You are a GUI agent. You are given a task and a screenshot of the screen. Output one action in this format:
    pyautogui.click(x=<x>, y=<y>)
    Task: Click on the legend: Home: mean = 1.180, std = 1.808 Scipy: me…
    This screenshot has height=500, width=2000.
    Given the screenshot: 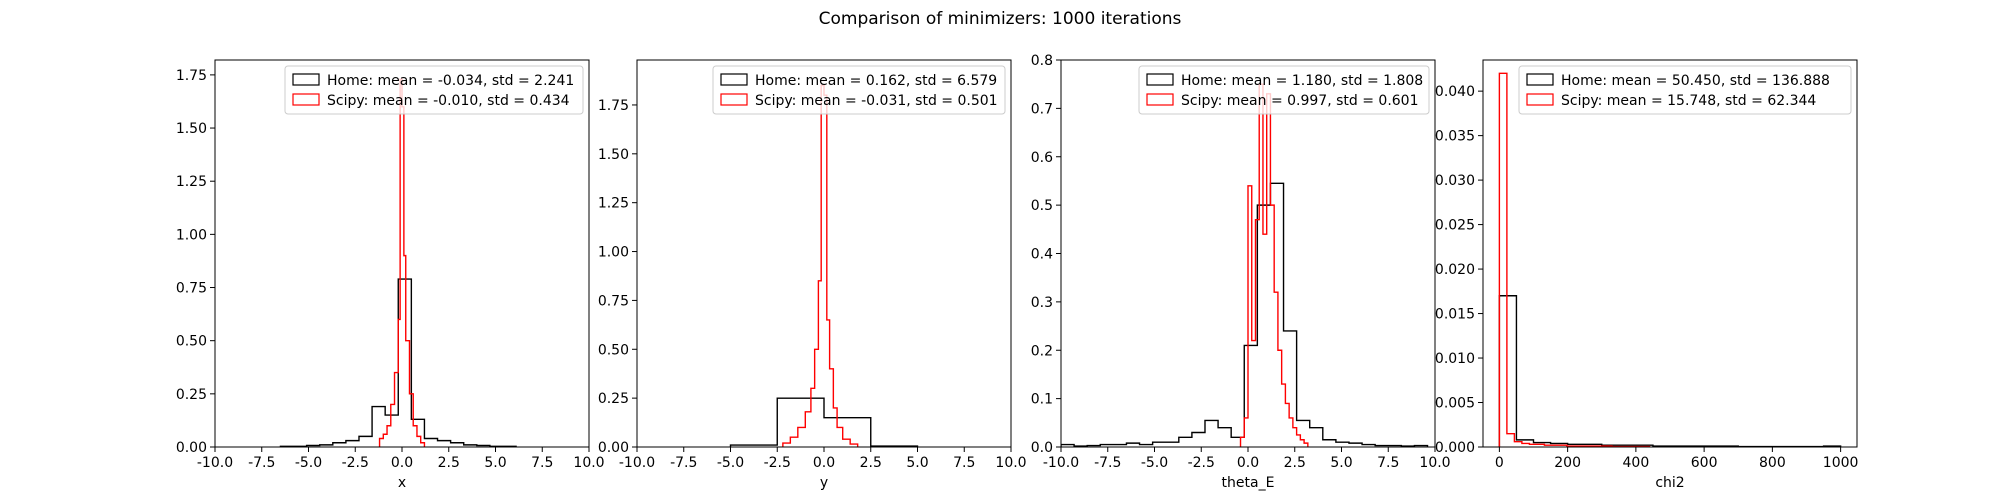 What is the action you would take?
    pyautogui.click(x=1284, y=90)
    